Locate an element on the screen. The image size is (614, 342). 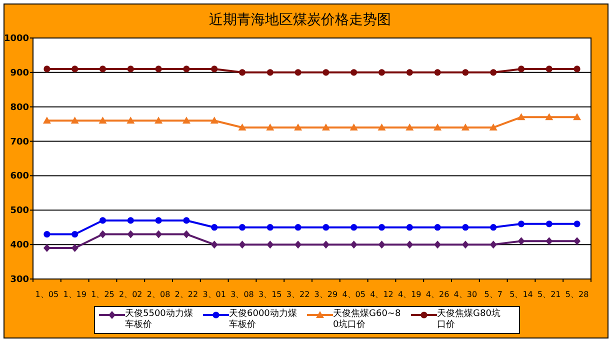
y-tick-label: 500 is located at coordinates (19, 211).